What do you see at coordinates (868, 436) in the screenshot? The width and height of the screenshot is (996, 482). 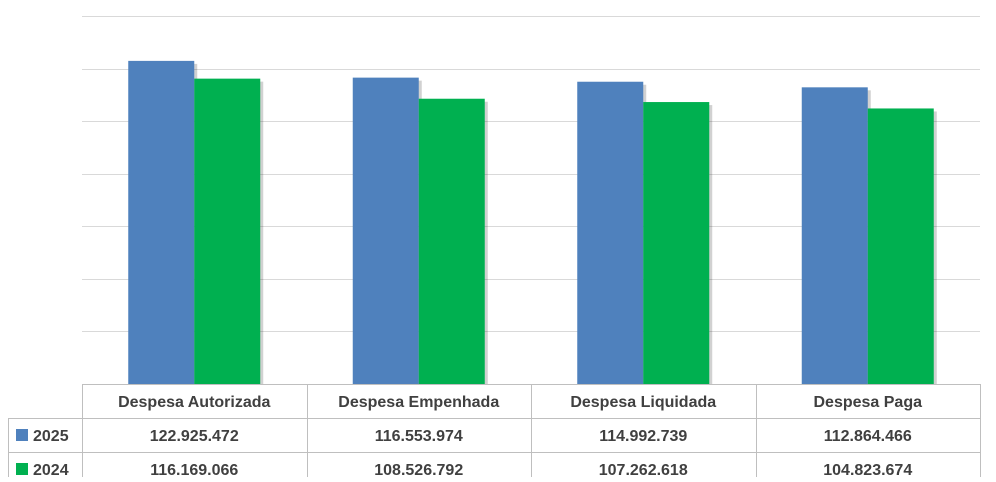 I see `data-label: 112.864.466` at bounding box center [868, 436].